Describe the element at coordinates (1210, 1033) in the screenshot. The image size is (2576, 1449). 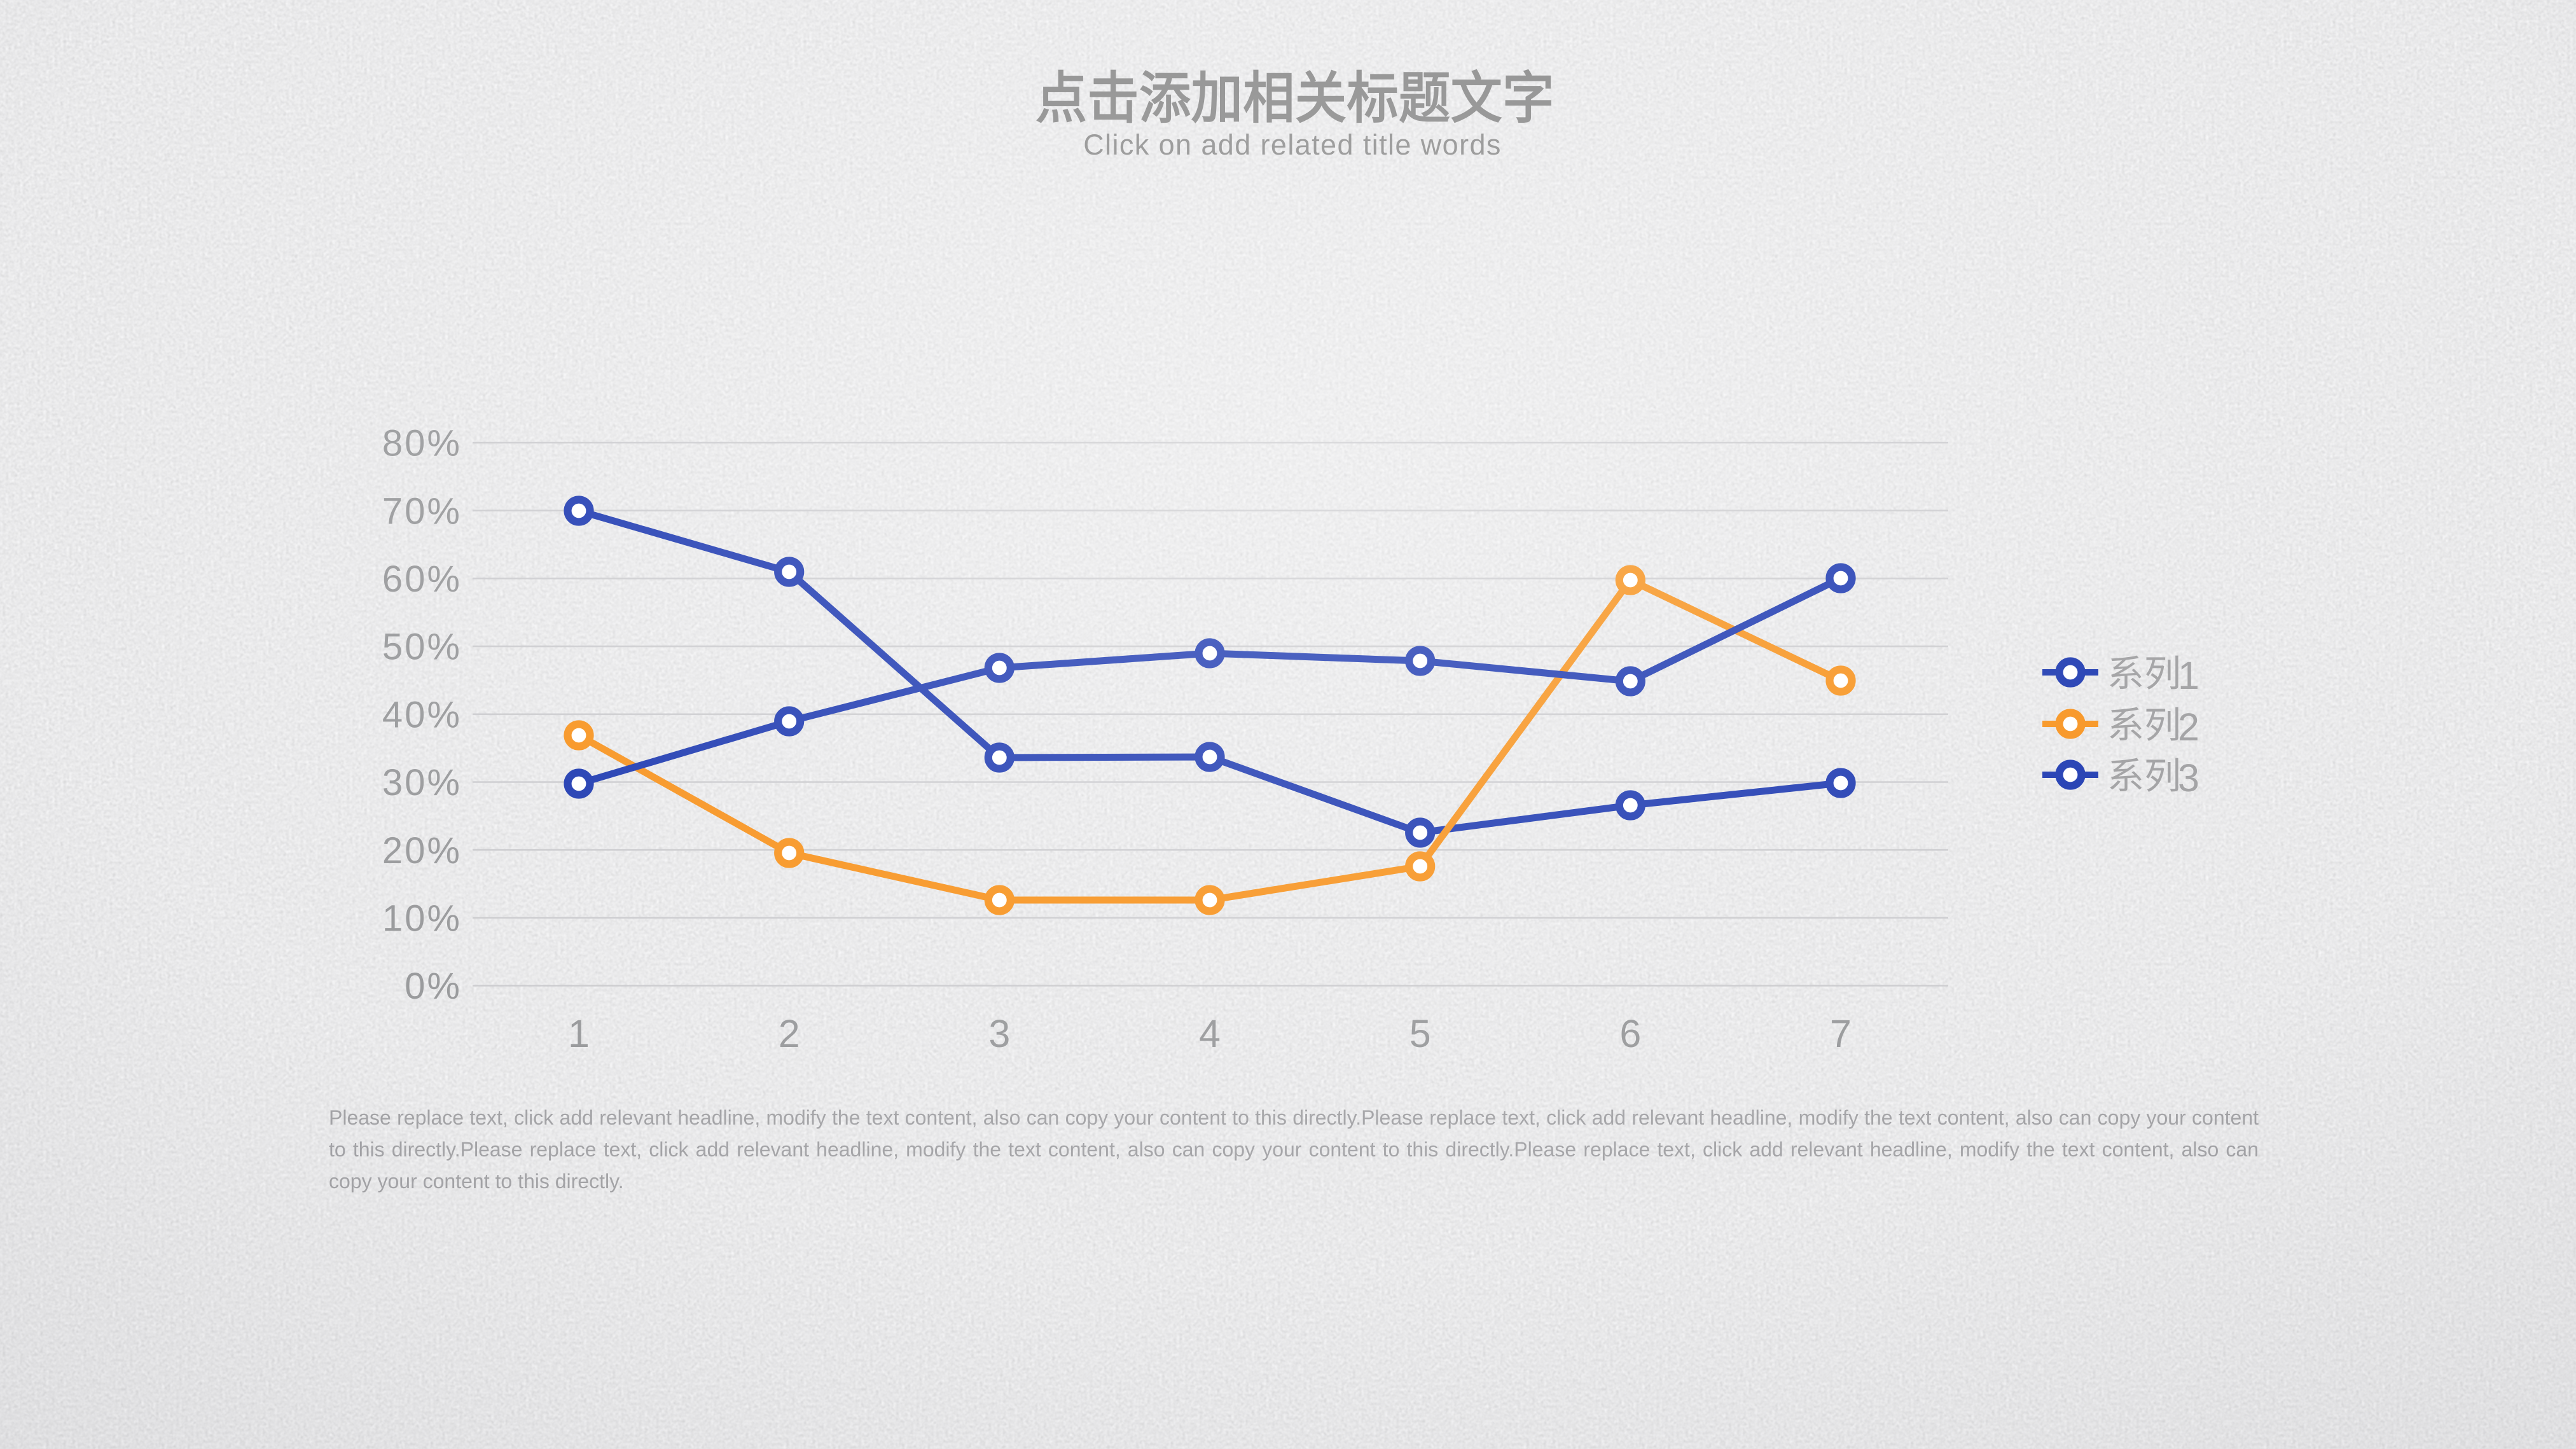
I see `svg-text: 4` at that location.